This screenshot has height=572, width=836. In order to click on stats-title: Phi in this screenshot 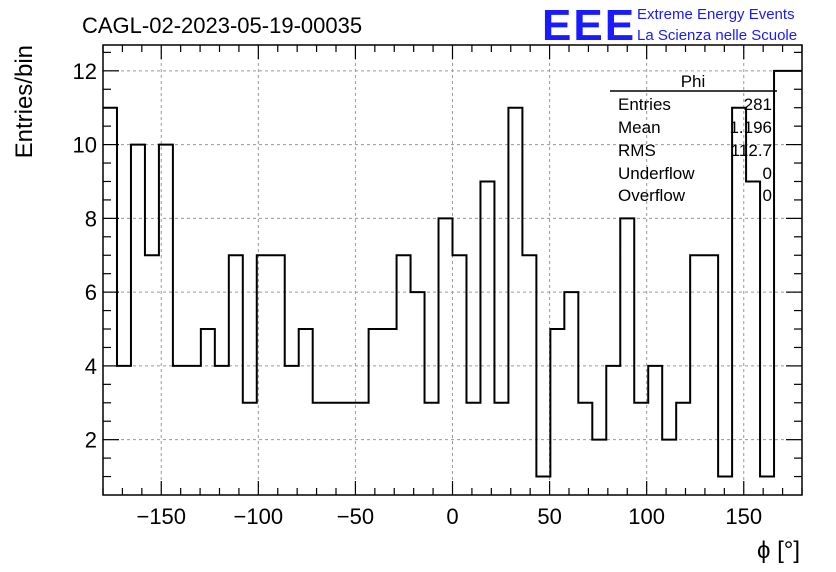, I will do `click(693, 81)`.